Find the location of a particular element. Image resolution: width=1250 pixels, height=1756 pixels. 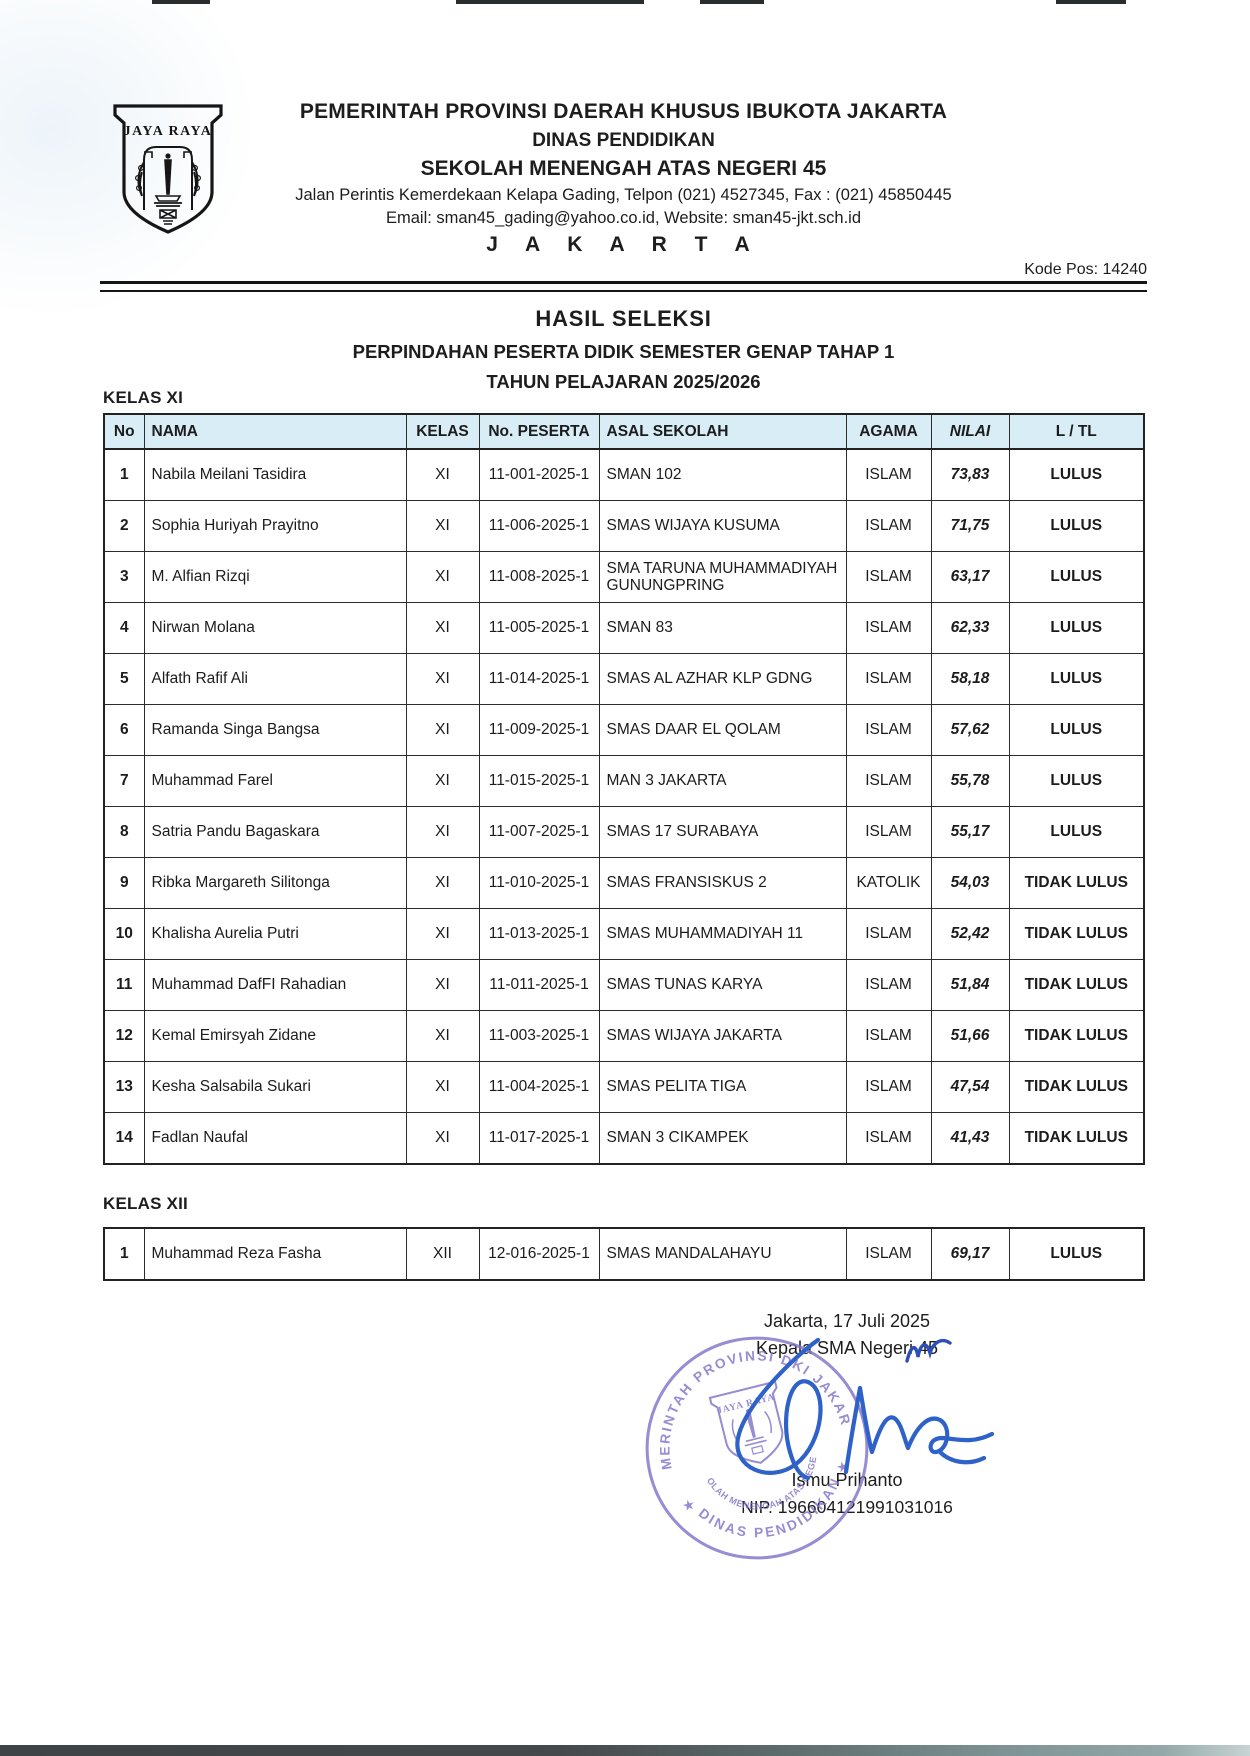

cell-peserta: 12-016-2025-1 is located at coordinates (539, 1254).